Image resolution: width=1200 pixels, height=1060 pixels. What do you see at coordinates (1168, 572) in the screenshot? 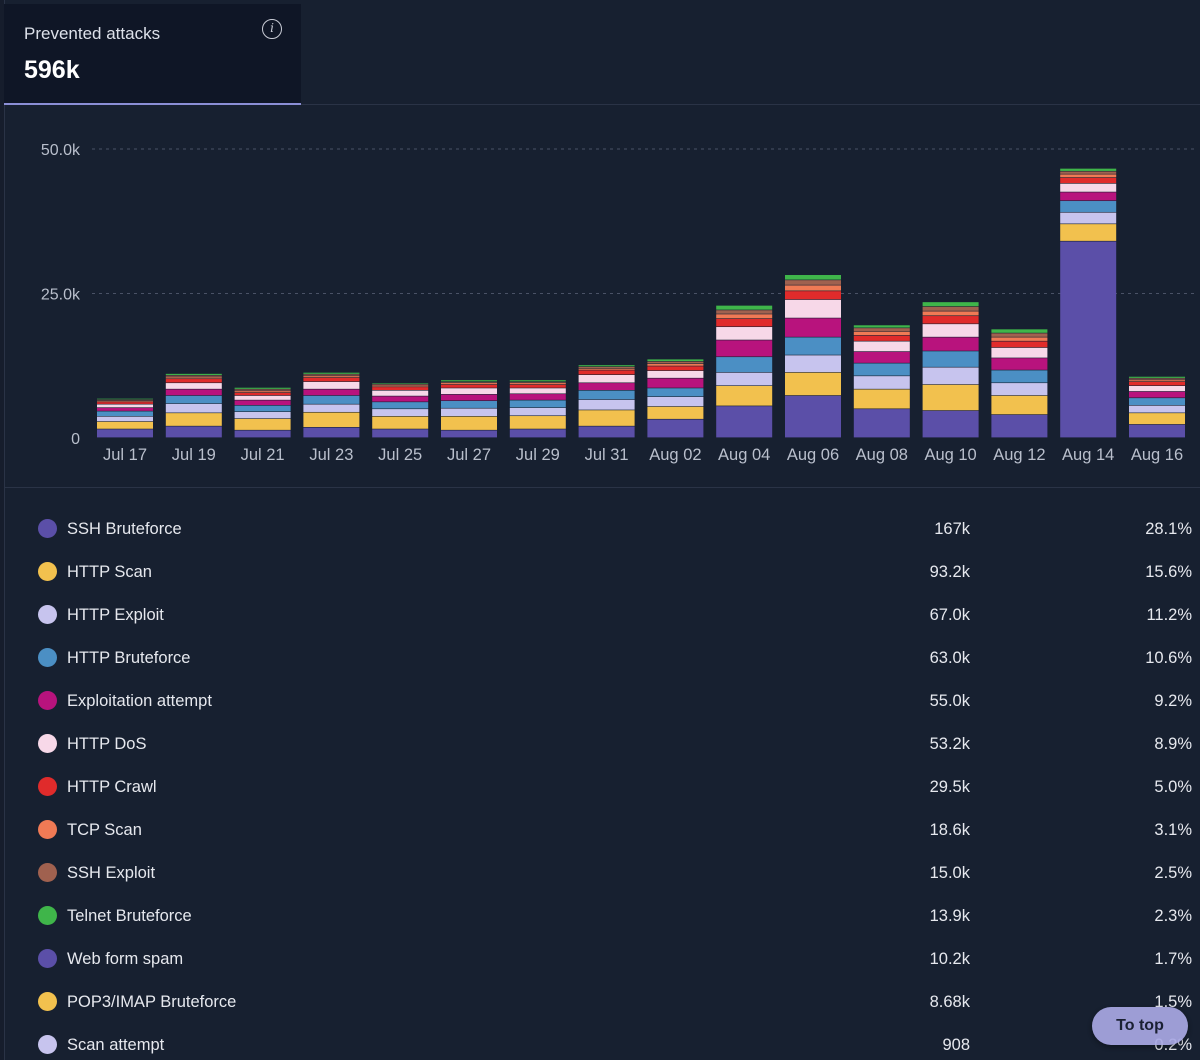
I see `legend-percent: 15.6%` at bounding box center [1168, 572].